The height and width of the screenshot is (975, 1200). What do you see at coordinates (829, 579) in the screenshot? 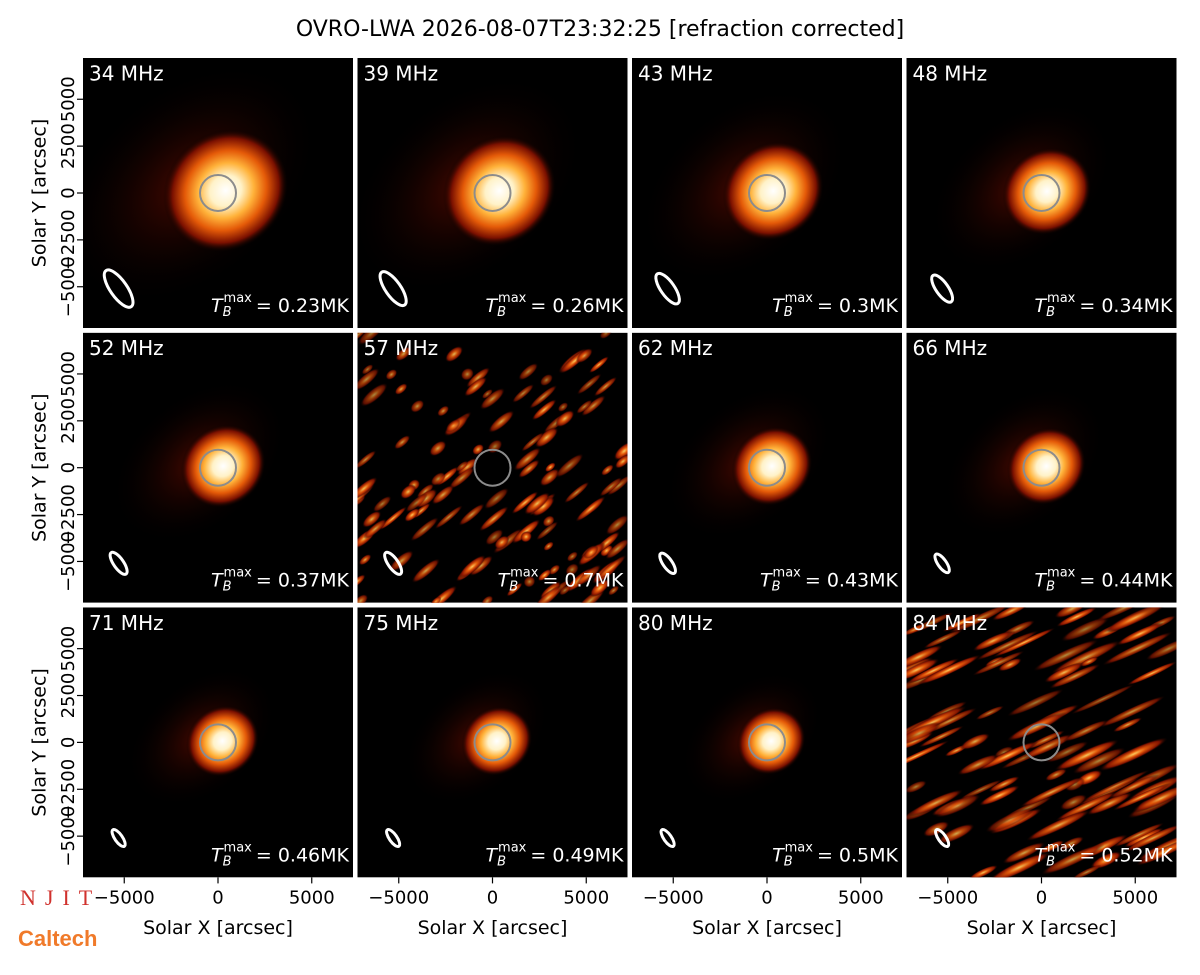
I see `tb-max-annotation: TBmax = 0.43MK` at bounding box center [829, 579].